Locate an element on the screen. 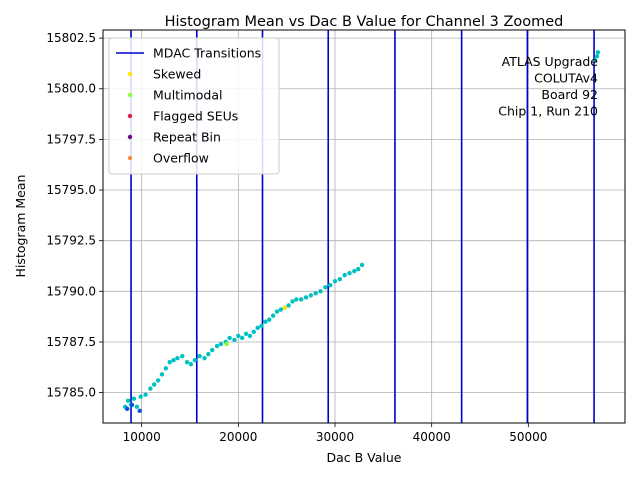 The height and width of the screenshot is (480, 640). legend-label: Flagged SEUs is located at coordinates (195, 116).